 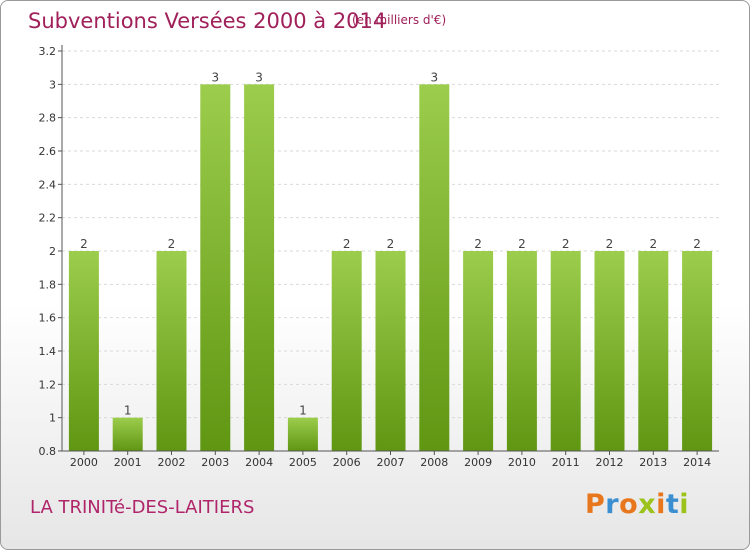 I want to click on logo-letter: t, so click(x=672, y=504).